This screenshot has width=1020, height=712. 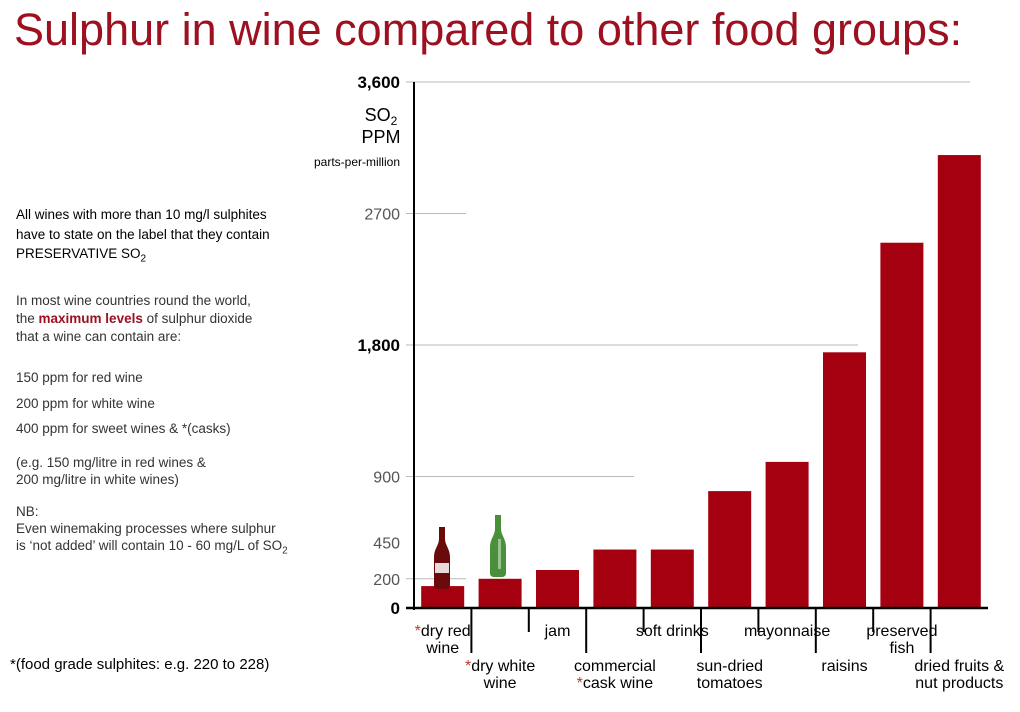 I want to click on x-label-8-1: fish, so click(x=901, y=648).